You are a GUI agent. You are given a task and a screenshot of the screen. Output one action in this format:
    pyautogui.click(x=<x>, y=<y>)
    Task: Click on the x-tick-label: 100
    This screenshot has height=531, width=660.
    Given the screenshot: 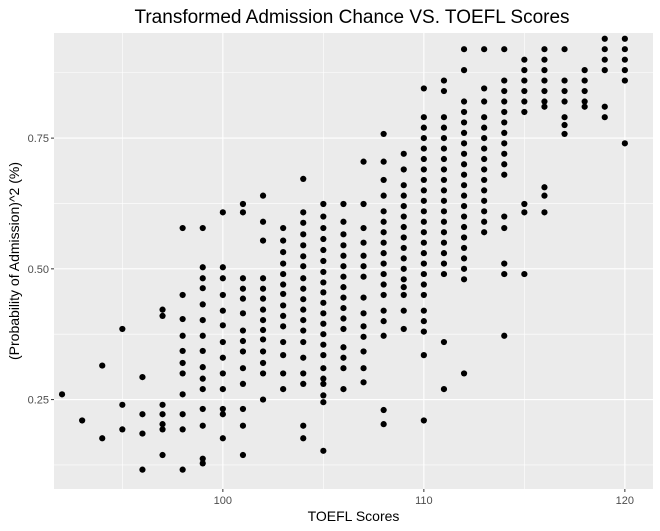 What is the action you would take?
    pyautogui.click(x=223, y=501)
    